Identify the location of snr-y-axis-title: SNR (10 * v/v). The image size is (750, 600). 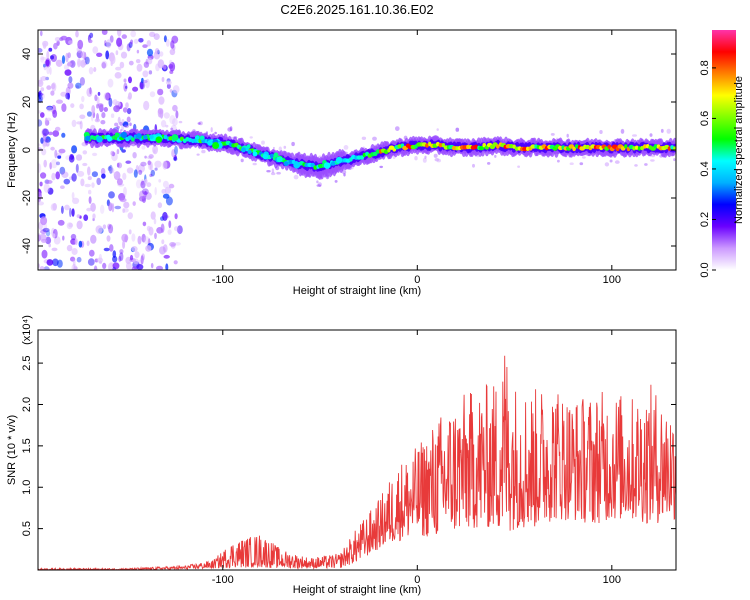
(12, 450).